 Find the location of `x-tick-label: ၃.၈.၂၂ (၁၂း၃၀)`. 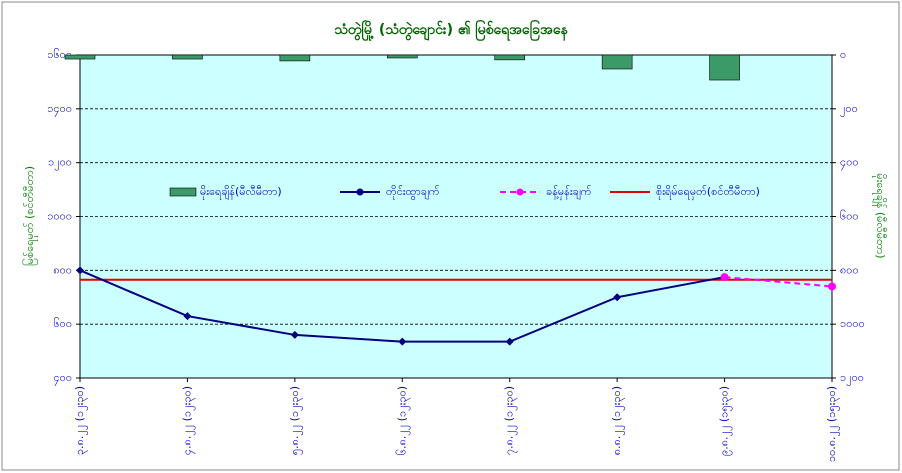

x-tick-label: ၃.၈.၂၂ (၁၂း၃၀) is located at coordinates (80, 420).